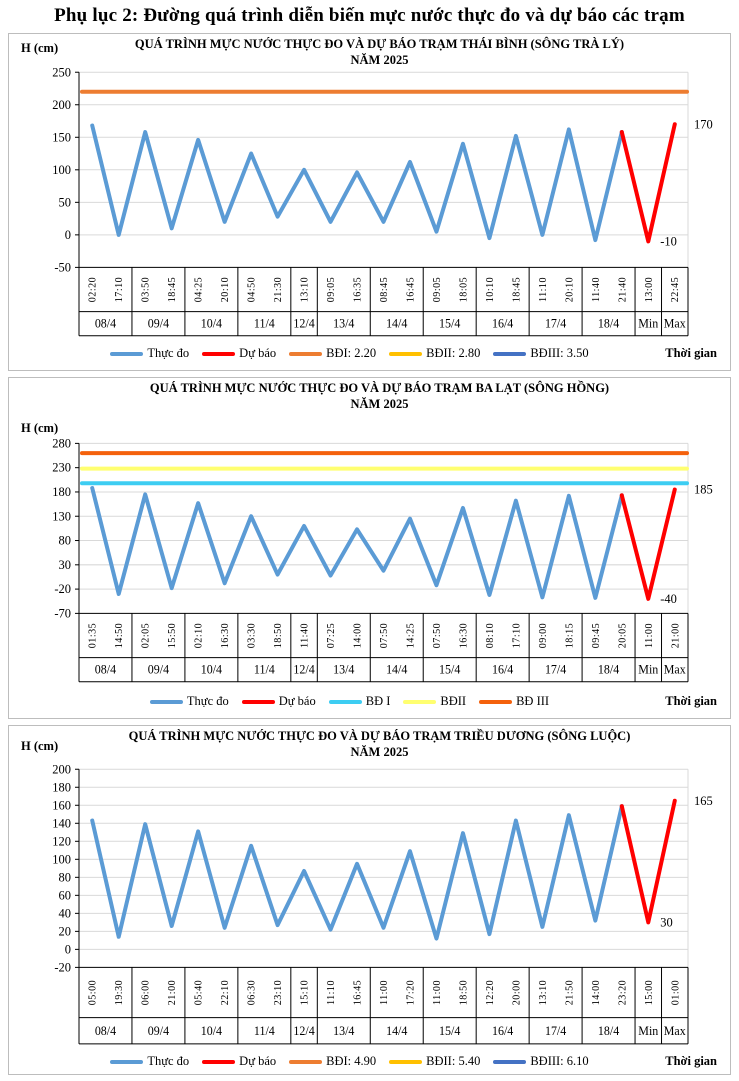  What do you see at coordinates (61, 516) in the screenshot?
I see `y-tick-label: 130` at bounding box center [61, 516].